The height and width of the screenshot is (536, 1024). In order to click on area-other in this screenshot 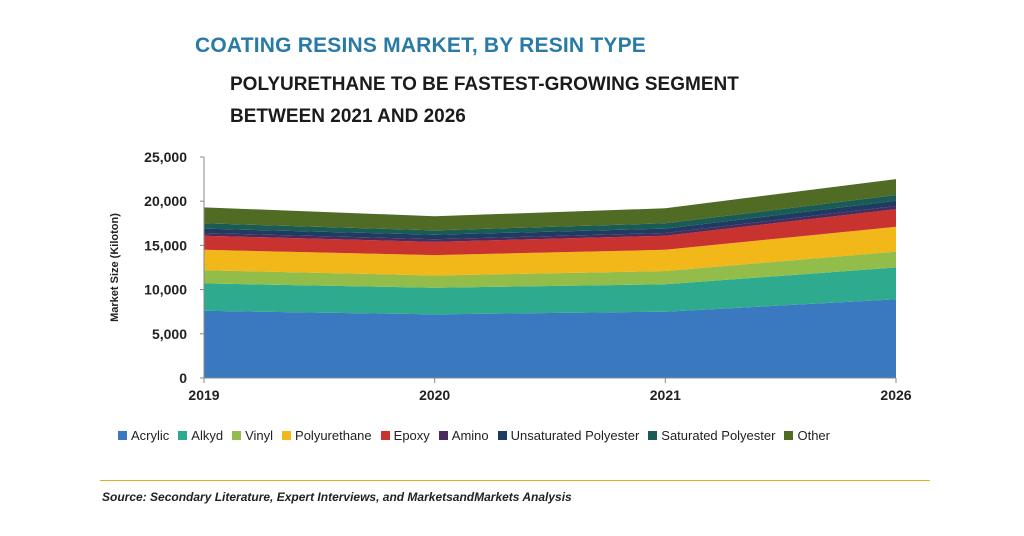, I will do `click(550, 205)`.